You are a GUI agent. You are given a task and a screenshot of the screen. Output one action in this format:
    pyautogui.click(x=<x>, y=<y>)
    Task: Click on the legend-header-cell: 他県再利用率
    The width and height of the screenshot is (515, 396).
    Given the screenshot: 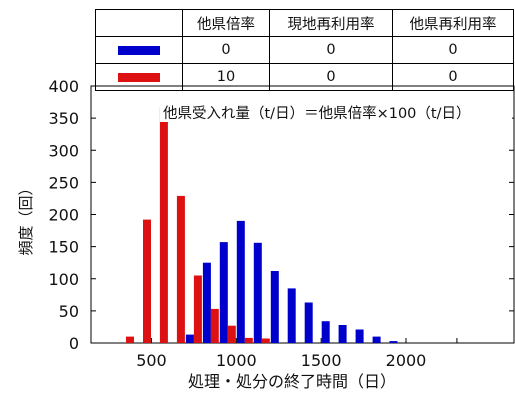 What is the action you would take?
    pyautogui.click(x=453, y=23)
    